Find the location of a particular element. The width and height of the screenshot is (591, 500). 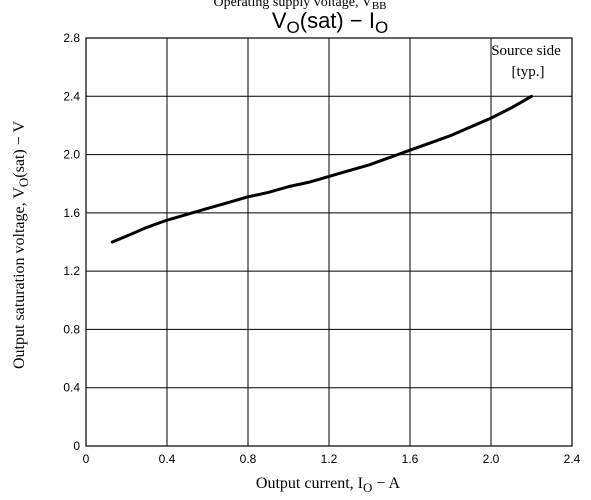

y-tick-label: 2.4 is located at coordinates (71, 96).